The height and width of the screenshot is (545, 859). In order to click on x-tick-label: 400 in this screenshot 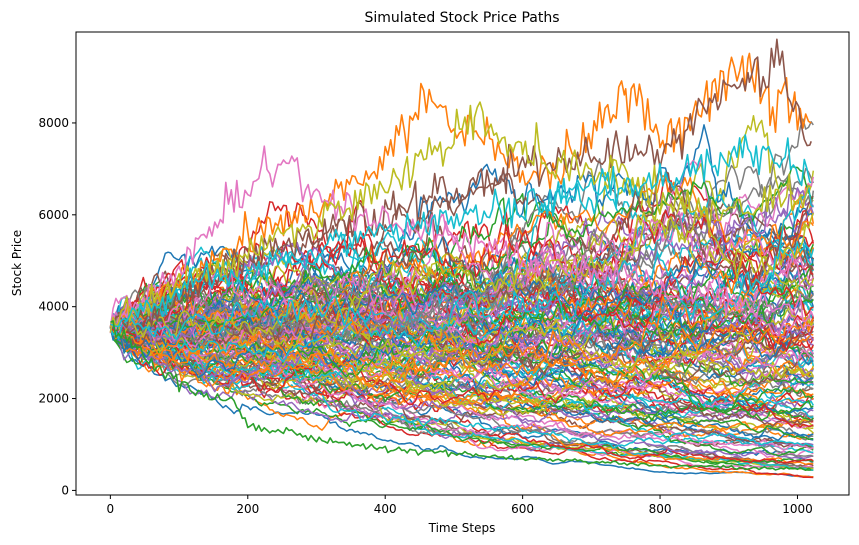, I will do `click(385, 509)`.